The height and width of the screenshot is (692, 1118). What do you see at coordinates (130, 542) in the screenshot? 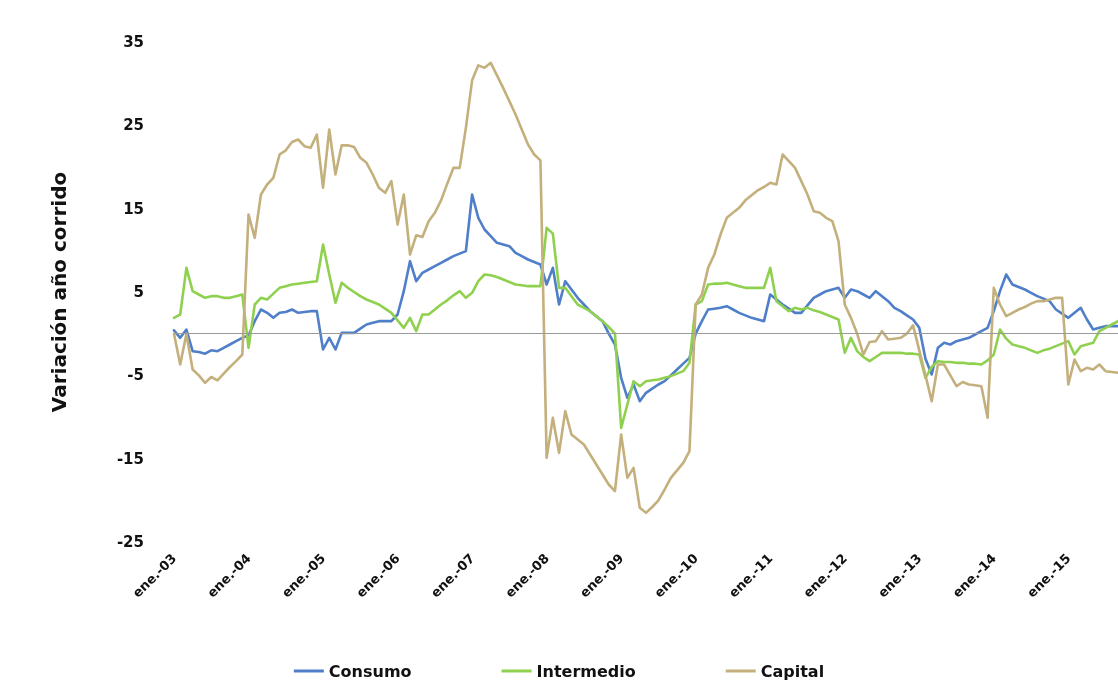
I see `y-tick-label: -25` at bounding box center [130, 542].